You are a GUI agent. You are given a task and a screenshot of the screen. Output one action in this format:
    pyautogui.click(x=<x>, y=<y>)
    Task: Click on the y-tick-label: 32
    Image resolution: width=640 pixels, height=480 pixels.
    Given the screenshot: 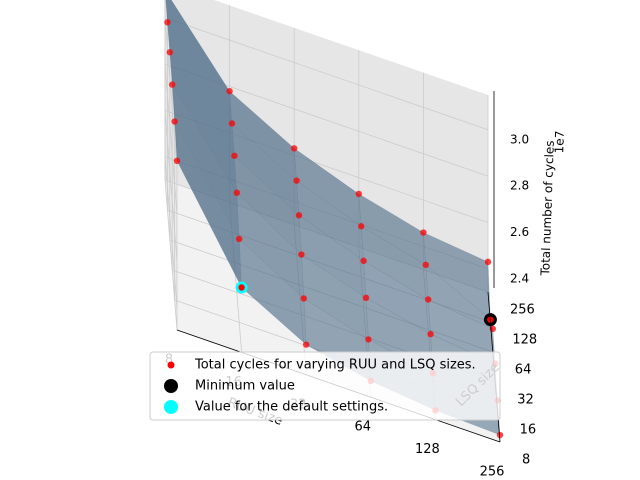 What is the action you would take?
    pyautogui.click(x=525, y=400)
    